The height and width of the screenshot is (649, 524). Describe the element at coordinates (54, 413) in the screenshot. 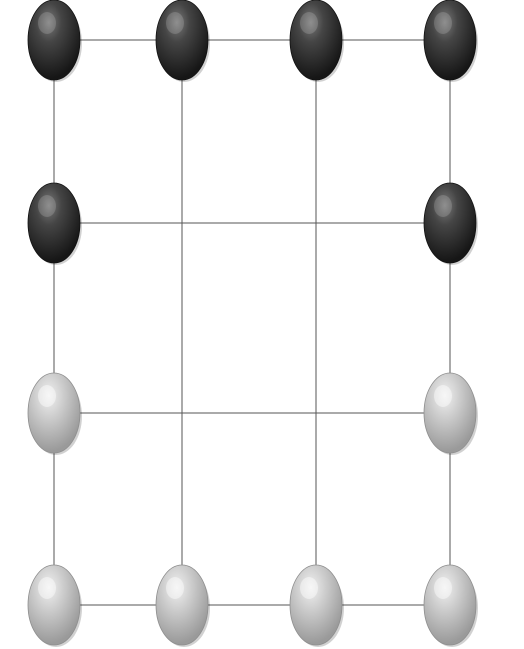

I see `light-stone-r2-c0` at that location.